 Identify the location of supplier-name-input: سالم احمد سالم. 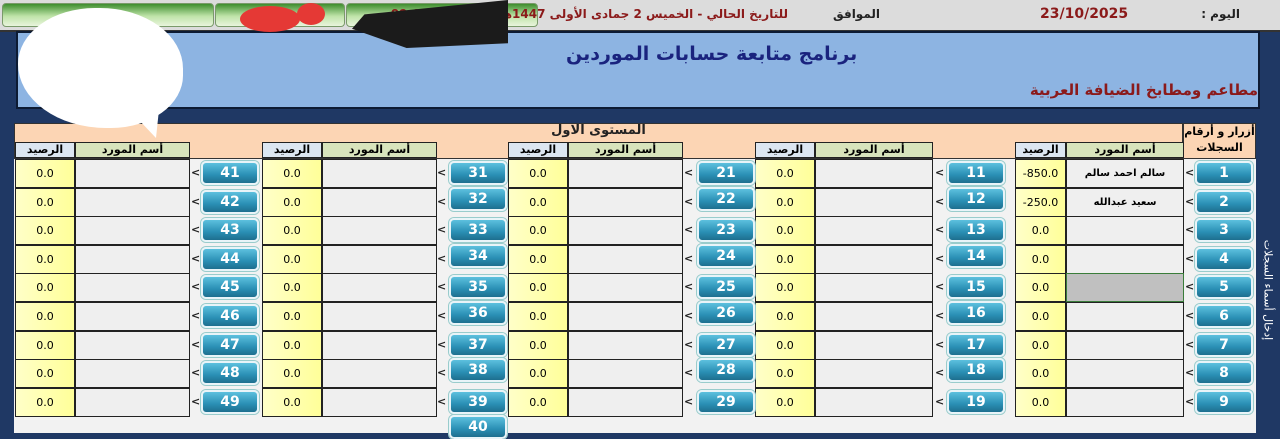
(1125, 173).